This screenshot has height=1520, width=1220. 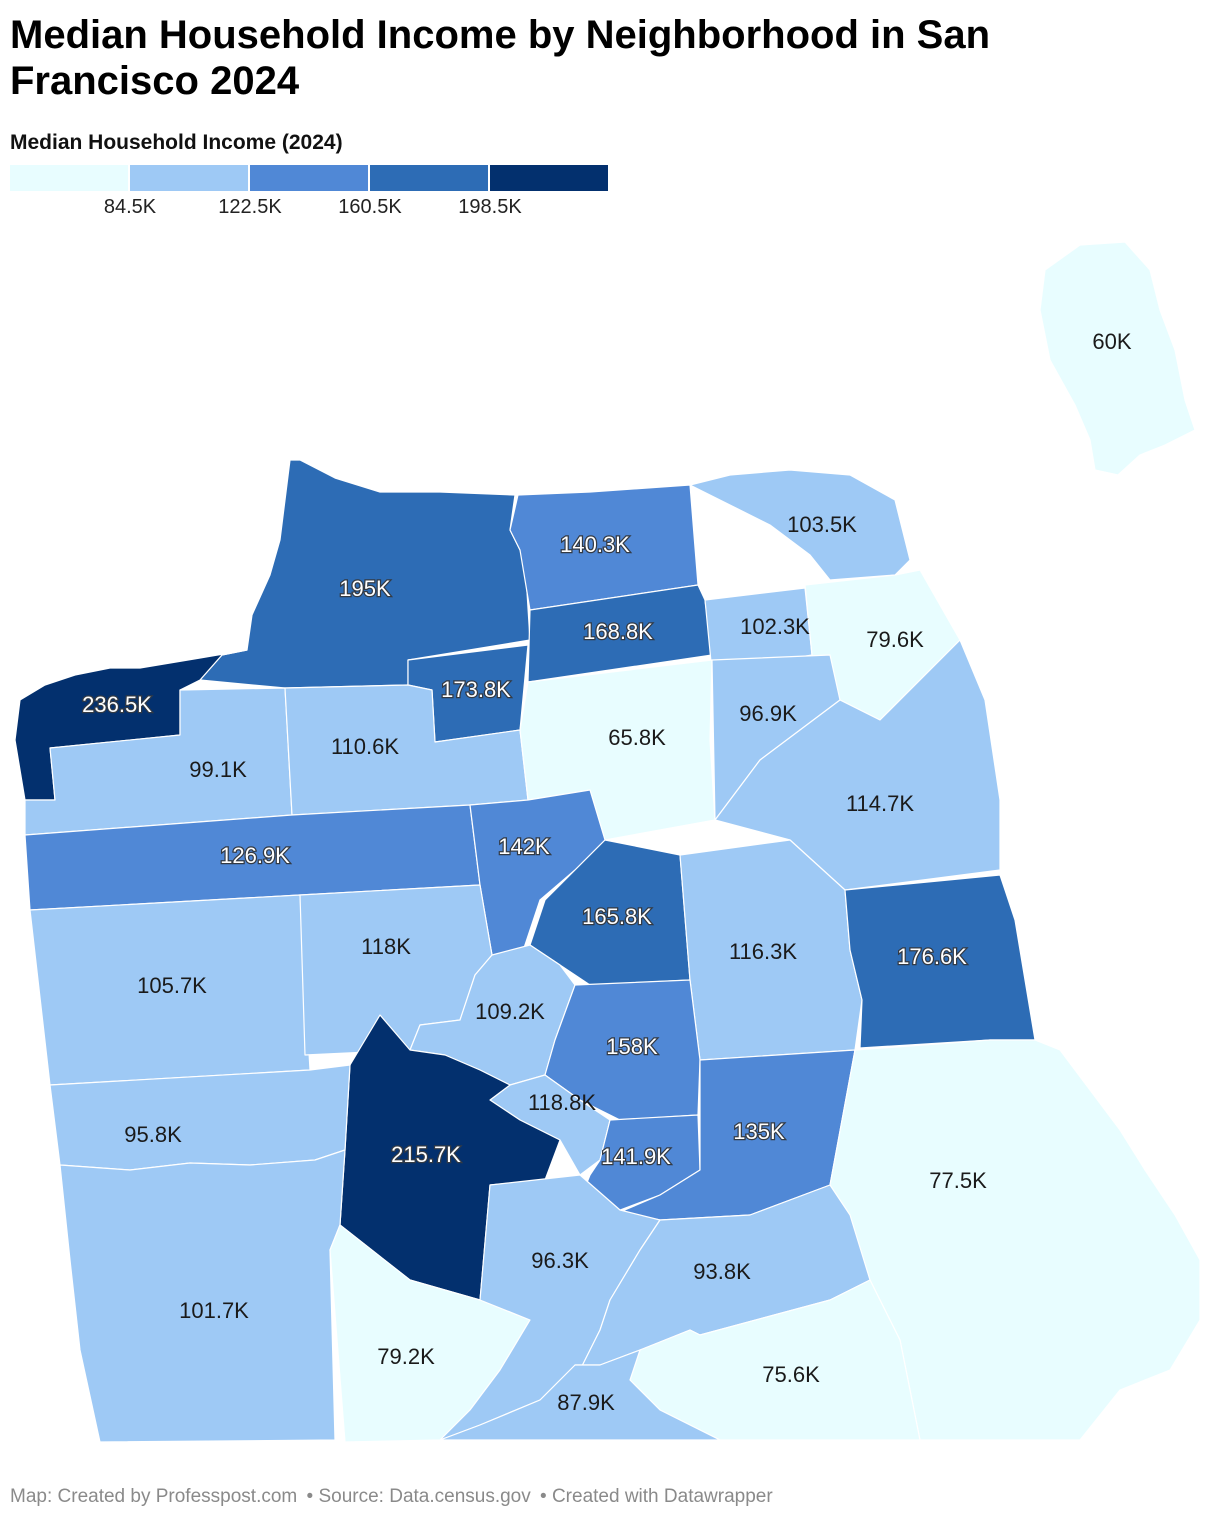 What do you see at coordinates (632, 1046) in the screenshot?
I see `region-label-noe-valley: 158K` at bounding box center [632, 1046].